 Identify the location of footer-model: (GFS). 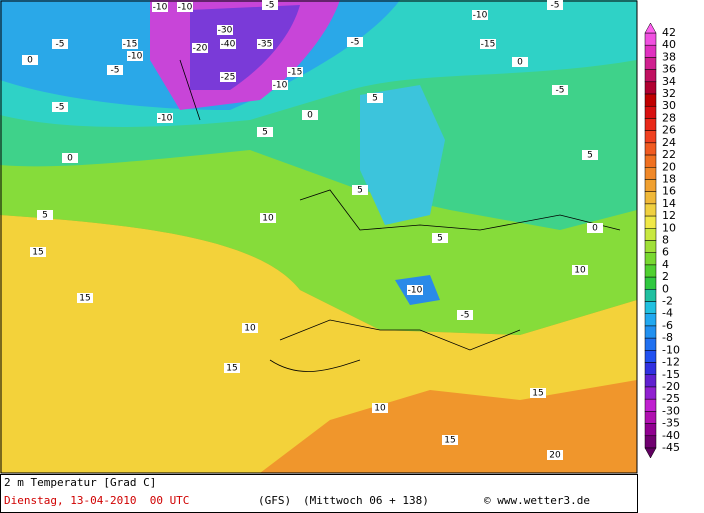
(274, 500).